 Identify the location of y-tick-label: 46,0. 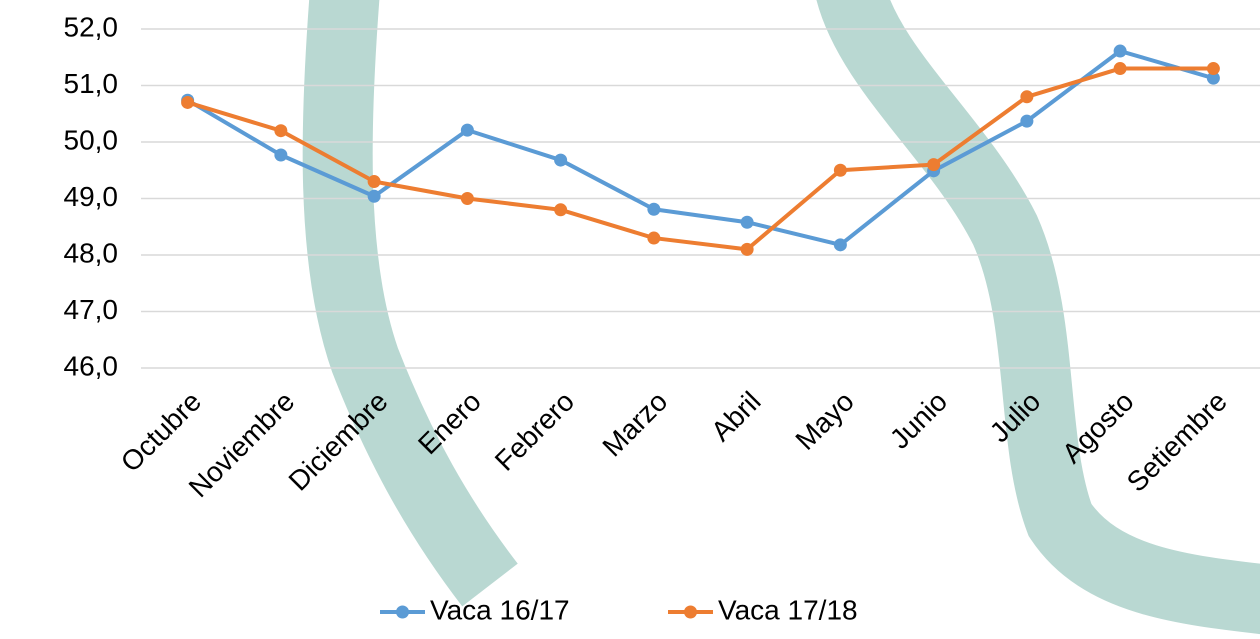
(91, 365).